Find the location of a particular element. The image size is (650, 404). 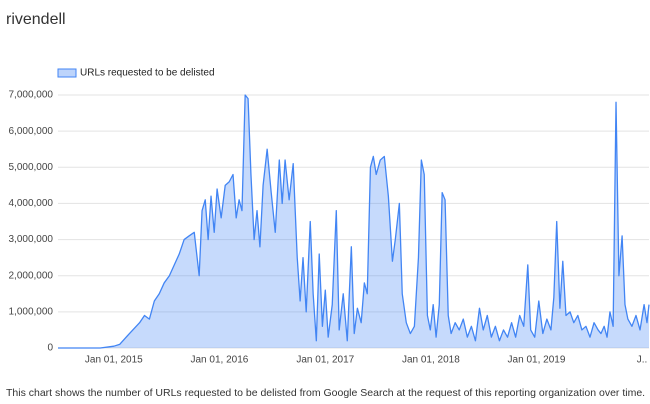

x-tick-label: Jan 01, 2016 is located at coordinates (220, 360).